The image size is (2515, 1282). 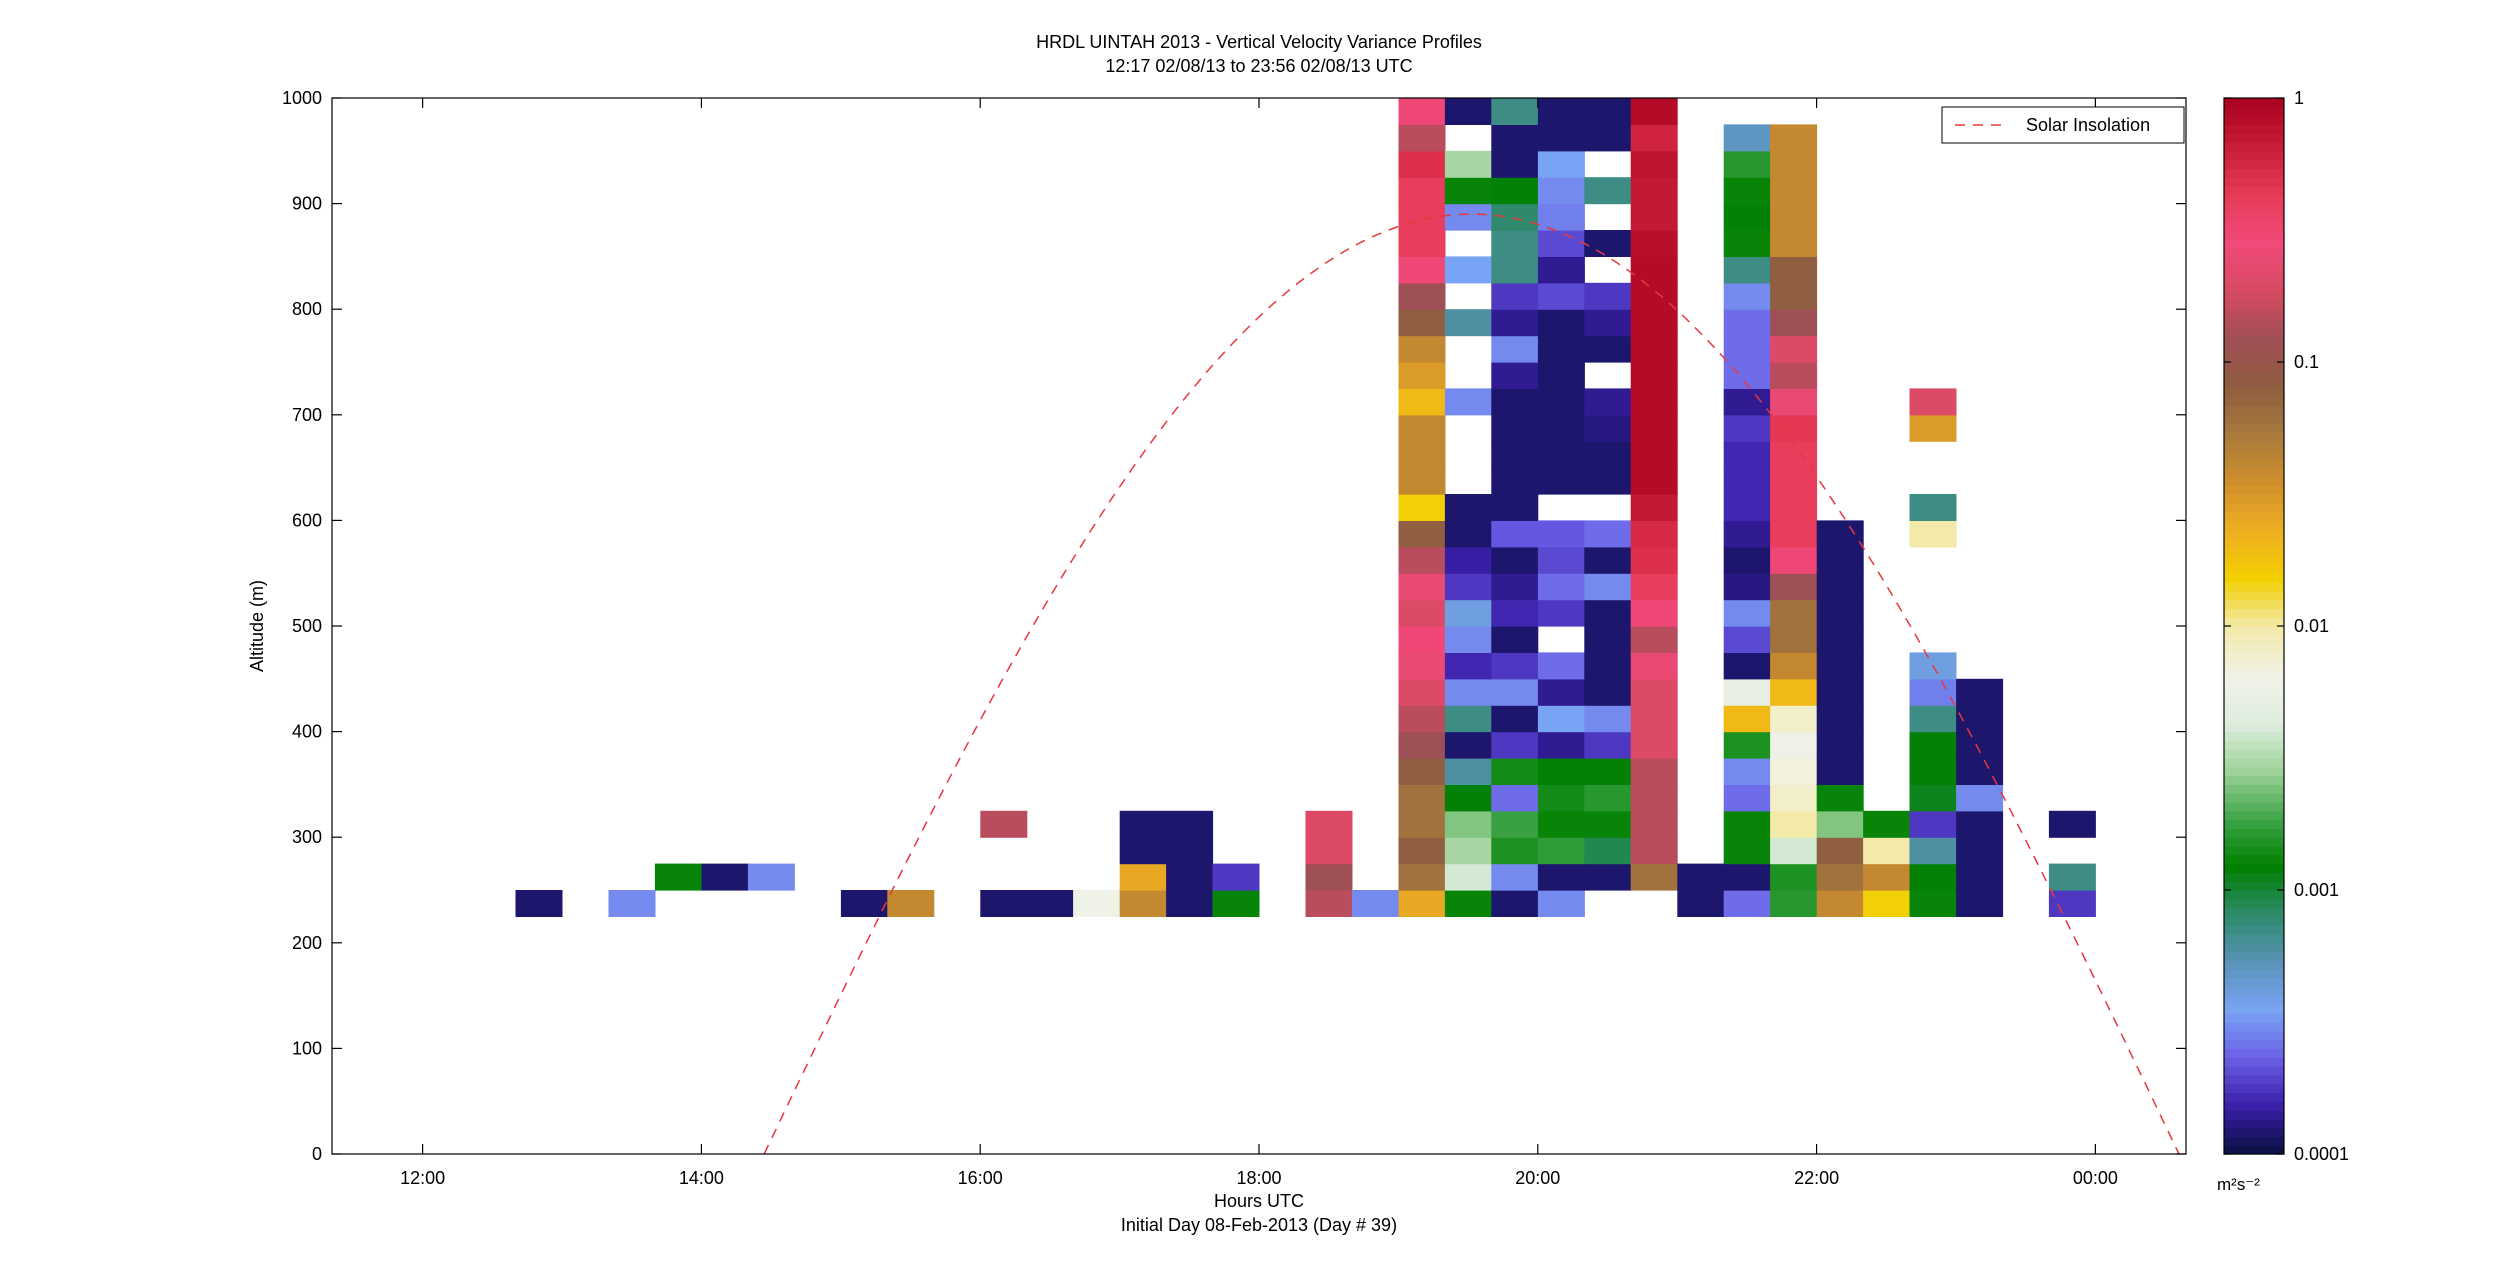 What do you see at coordinates (980, 1178) in the screenshot?
I see `x-tick-label: 16:00` at bounding box center [980, 1178].